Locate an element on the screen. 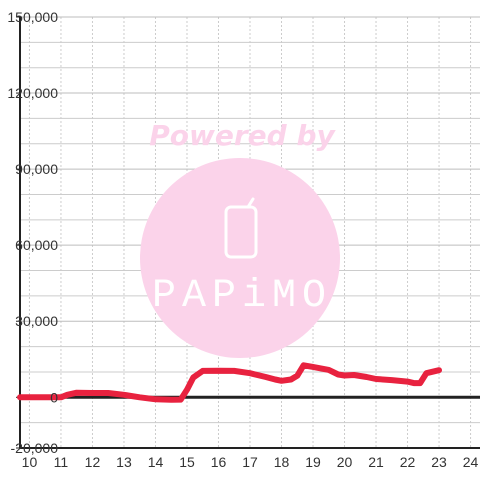  y-tick-label: 120,000 is located at coordinates (32, 93).